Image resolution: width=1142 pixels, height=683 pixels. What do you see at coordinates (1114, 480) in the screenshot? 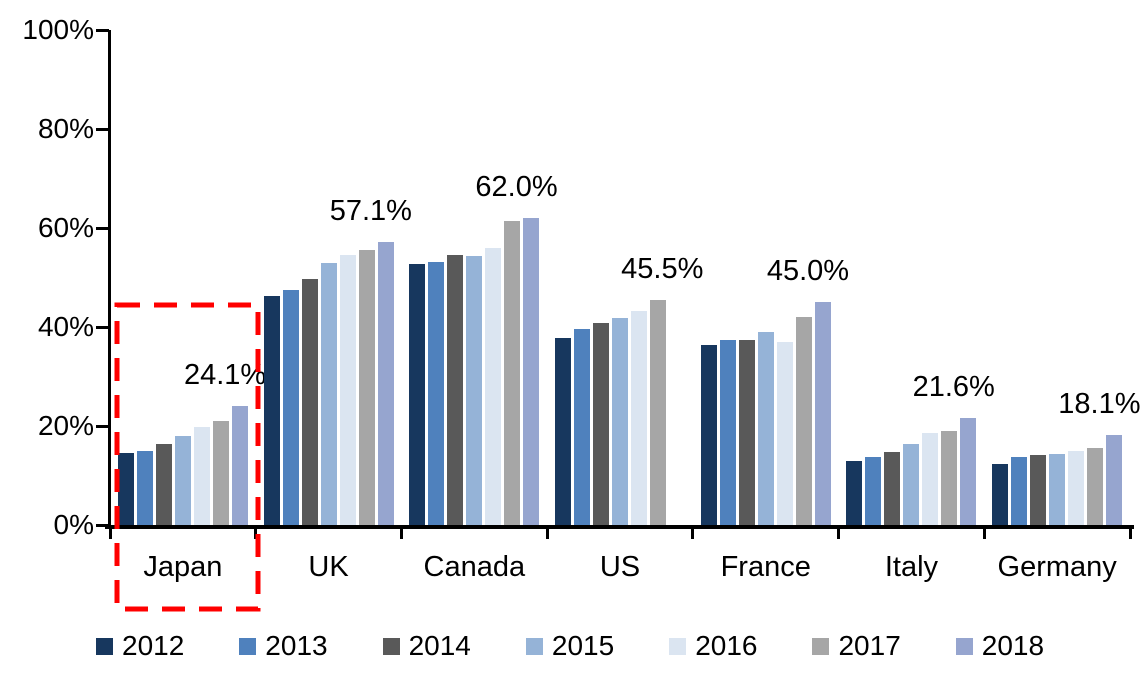
I see `bar-germany-2018` at bounding box center [1114, 480].